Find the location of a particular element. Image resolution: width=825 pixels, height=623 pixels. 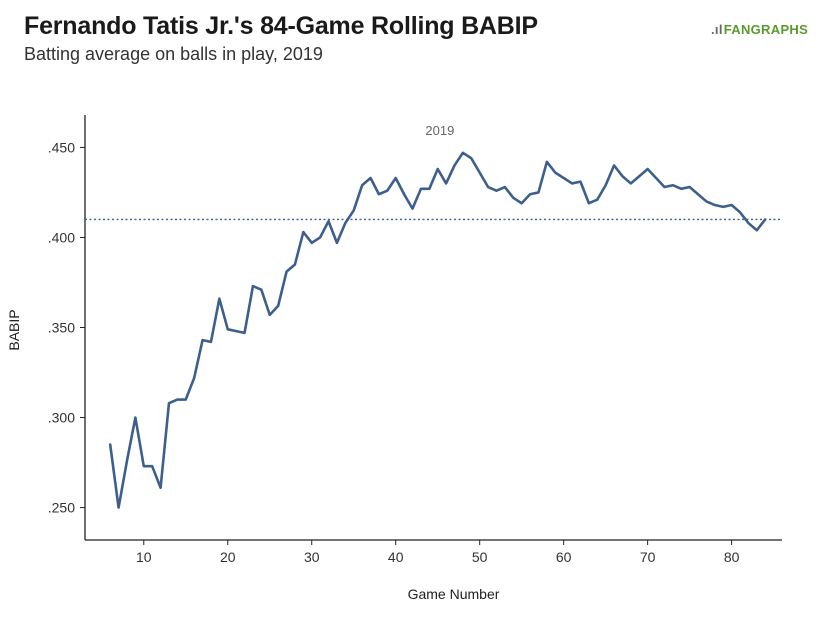

logo-bars-icon: .ıl is located at coordinates (717, 29).